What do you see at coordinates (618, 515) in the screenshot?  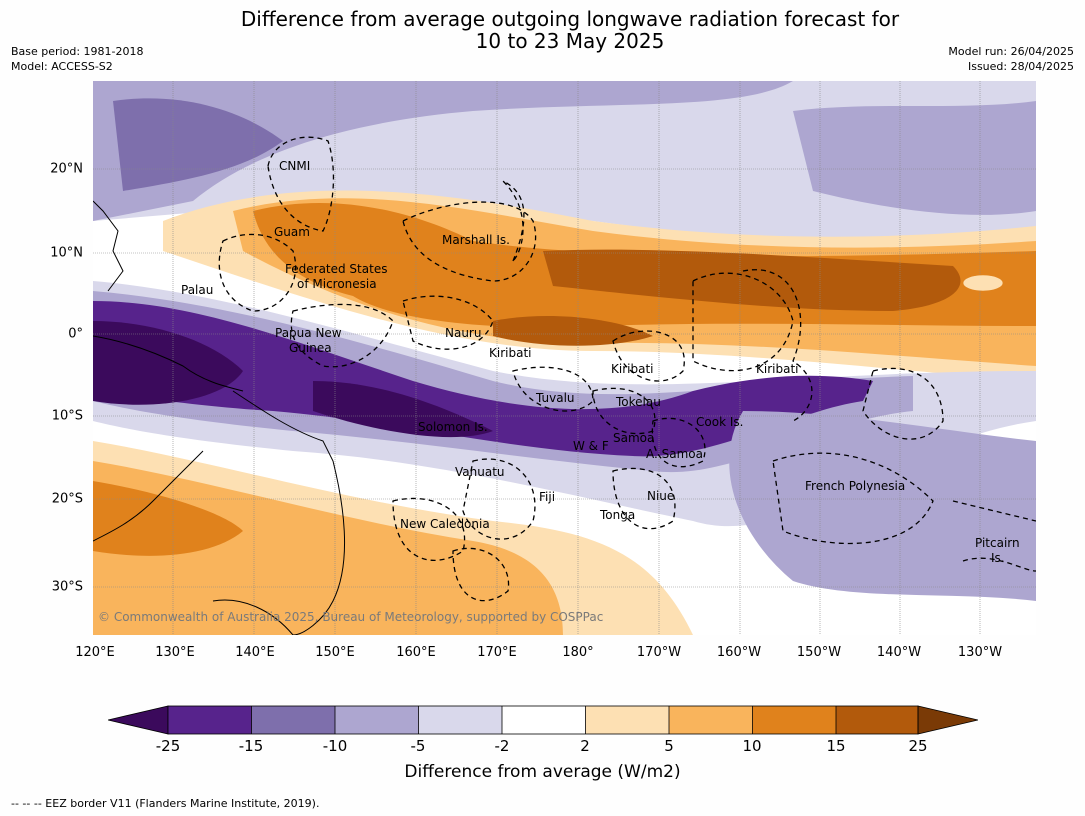 I see `label-tonga: Tonga` at bounding box center [618, 515].